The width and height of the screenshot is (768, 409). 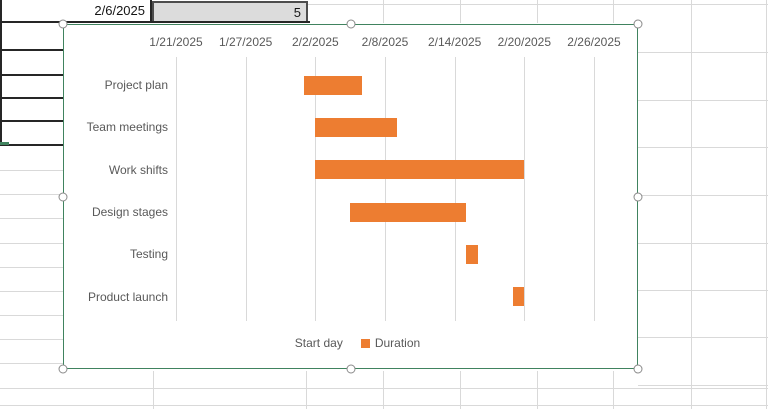 I want to click on bar-project-plan, so click(x=332, y=85).